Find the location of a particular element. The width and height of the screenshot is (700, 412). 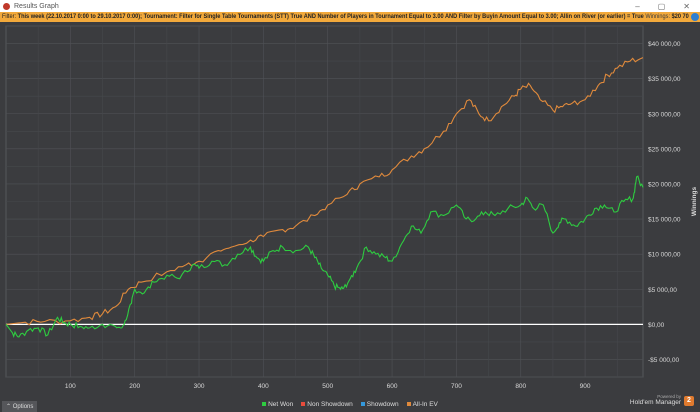

x-tick-label: 700 is located at coordinates (456, 386).